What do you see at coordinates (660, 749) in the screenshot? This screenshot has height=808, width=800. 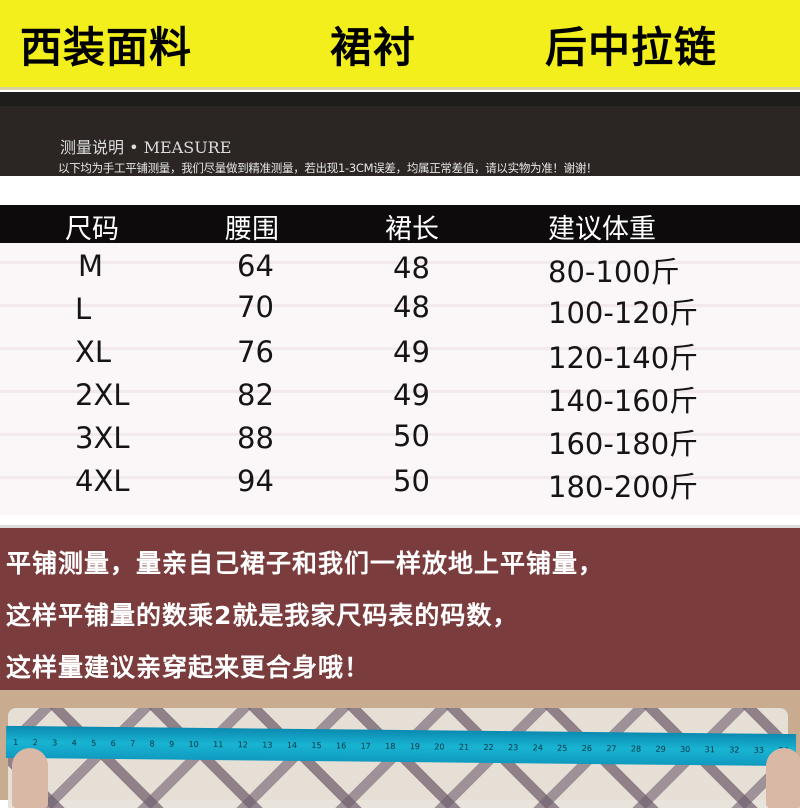 I see `tape-mark: 29` at bounding box center [660, 749].